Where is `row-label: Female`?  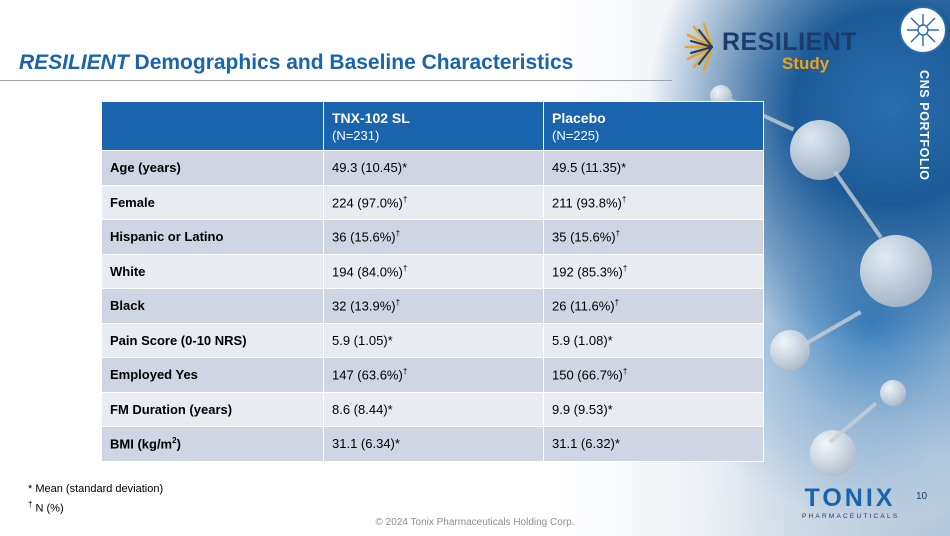 row-label: Female is located at coordinates (212, 202).